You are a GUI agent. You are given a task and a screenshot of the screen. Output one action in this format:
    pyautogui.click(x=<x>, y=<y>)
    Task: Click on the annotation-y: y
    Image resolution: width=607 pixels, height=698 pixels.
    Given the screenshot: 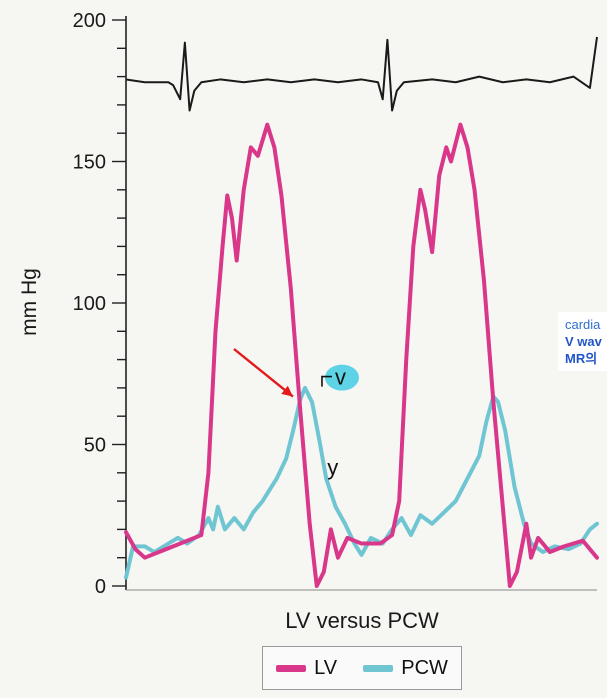 What is the action you would take?
    pyautogui.click(x=332, y=467)
    